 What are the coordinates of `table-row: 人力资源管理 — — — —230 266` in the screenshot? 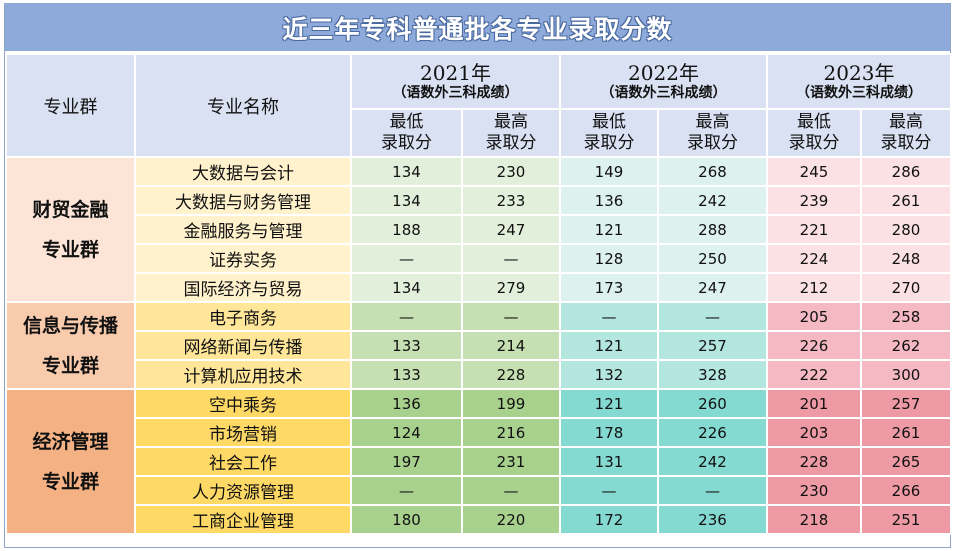 It's located at (479, 490).